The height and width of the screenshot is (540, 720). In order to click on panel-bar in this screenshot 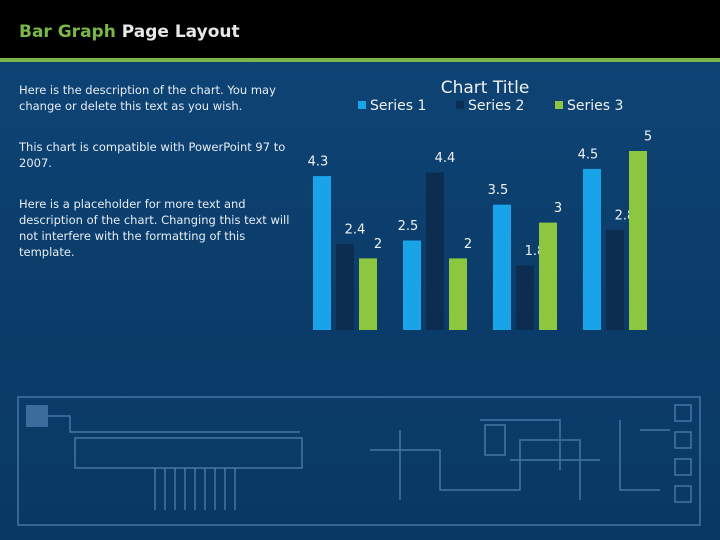, I will do `click(188, 453)`.